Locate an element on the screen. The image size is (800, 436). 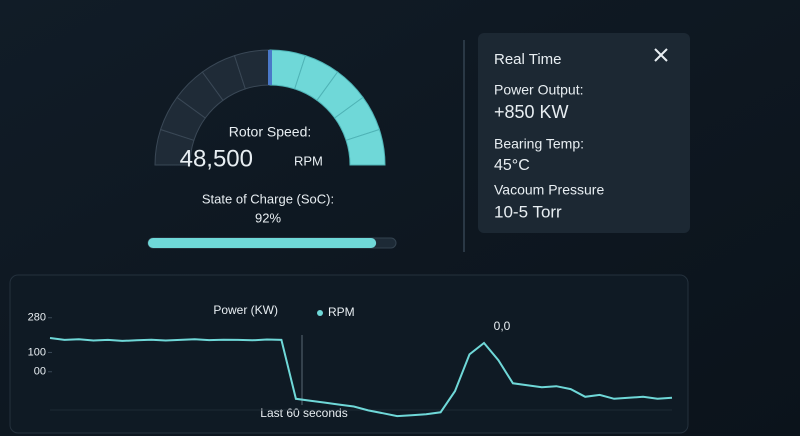
rotor-gauge is located at coordinates (270, 107).